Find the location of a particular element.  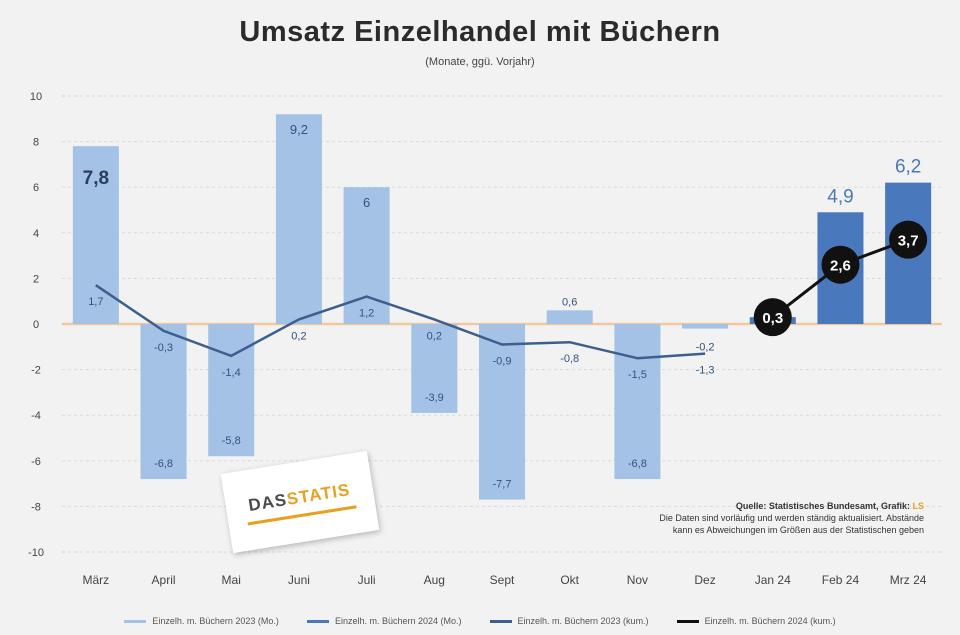

y-tick-label: 0 is located at coordinates (36, 325).